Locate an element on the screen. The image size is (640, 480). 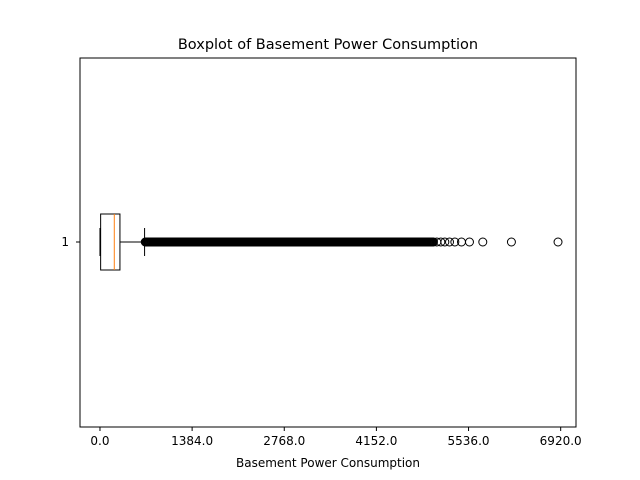
outliers is located at coordinates (351, 242).